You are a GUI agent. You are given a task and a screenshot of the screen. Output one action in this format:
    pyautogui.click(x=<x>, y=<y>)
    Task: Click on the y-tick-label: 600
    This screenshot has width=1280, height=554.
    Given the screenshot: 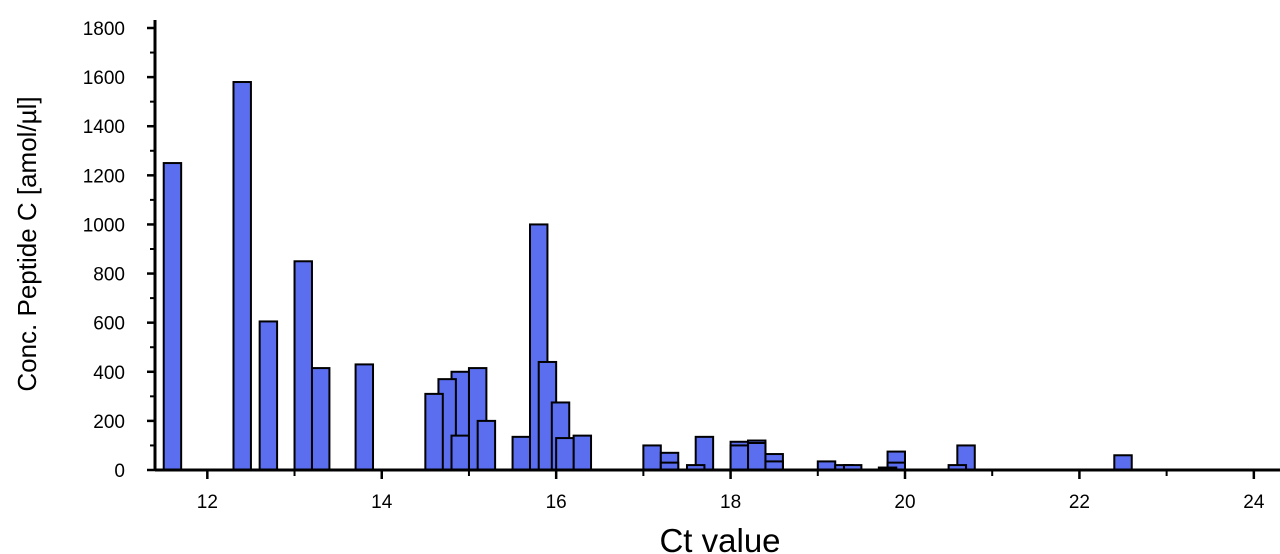 What is the action you would take?
    pyautogui.click(x=109, y=324)
    